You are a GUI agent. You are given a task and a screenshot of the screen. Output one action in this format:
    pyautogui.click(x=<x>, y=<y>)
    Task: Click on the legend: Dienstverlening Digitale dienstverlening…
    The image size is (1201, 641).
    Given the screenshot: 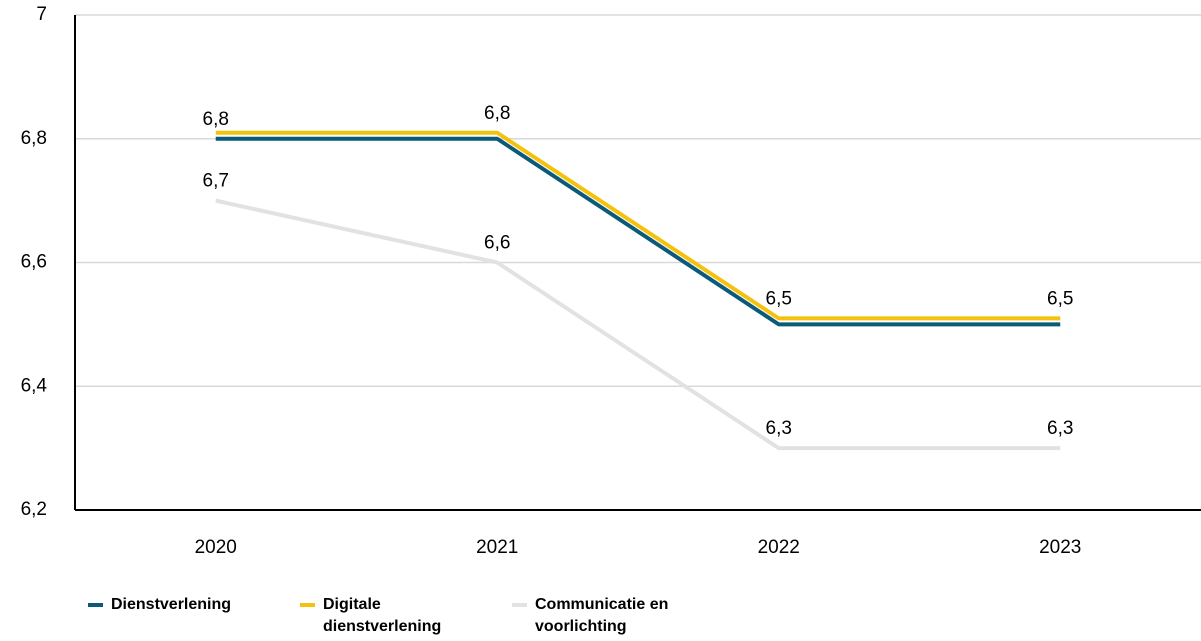 What is the action you would take?
    pyautogui.click(x=420, y=616)
    